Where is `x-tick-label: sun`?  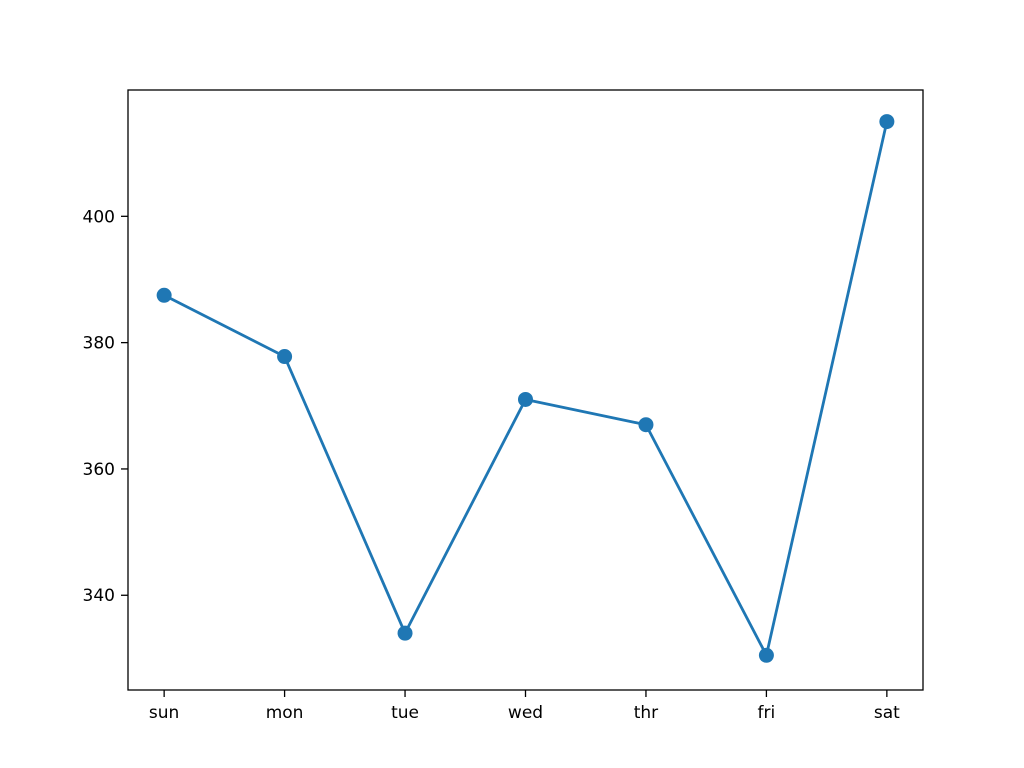
x-tick-label: sun is located at coordinates (164, 713).